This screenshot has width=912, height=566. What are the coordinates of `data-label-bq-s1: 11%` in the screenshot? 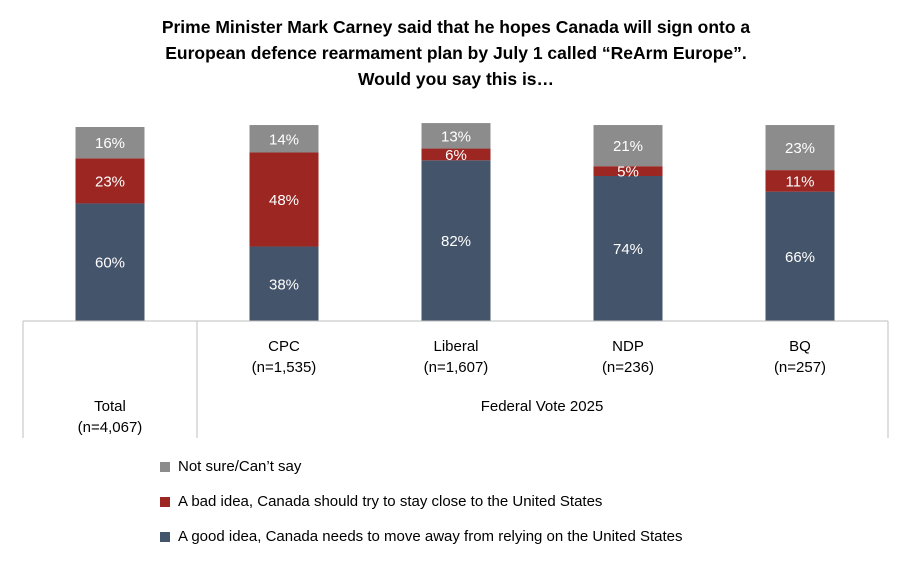 It's located at (800, 181).